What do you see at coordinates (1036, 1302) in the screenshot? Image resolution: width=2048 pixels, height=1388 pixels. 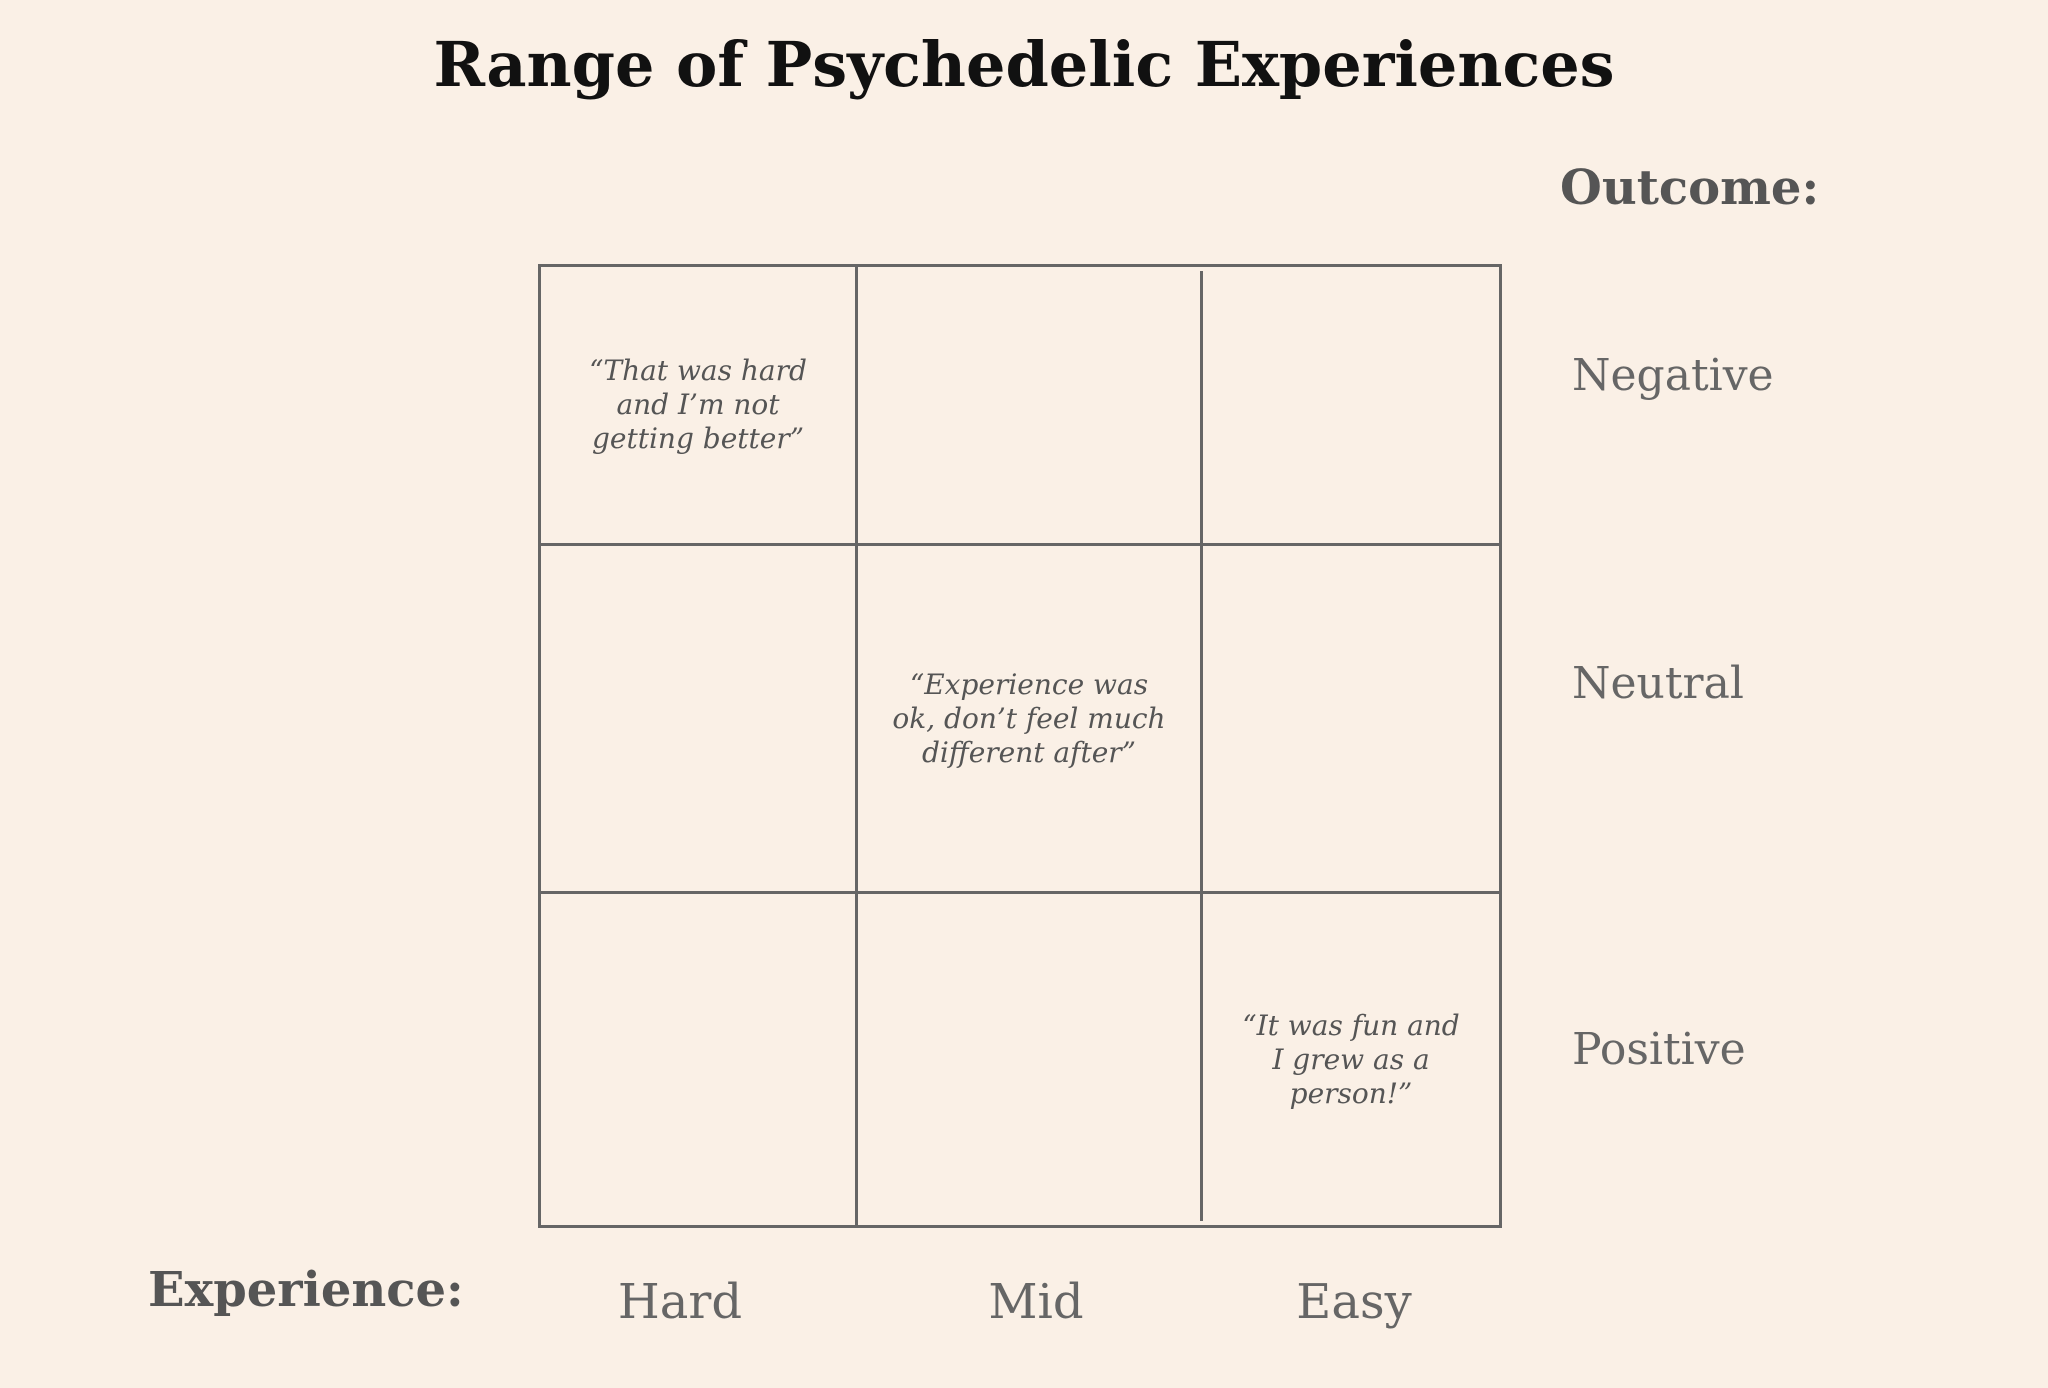 I see `experience-label-mid: Mid` at bounding box center [1036, 1302].